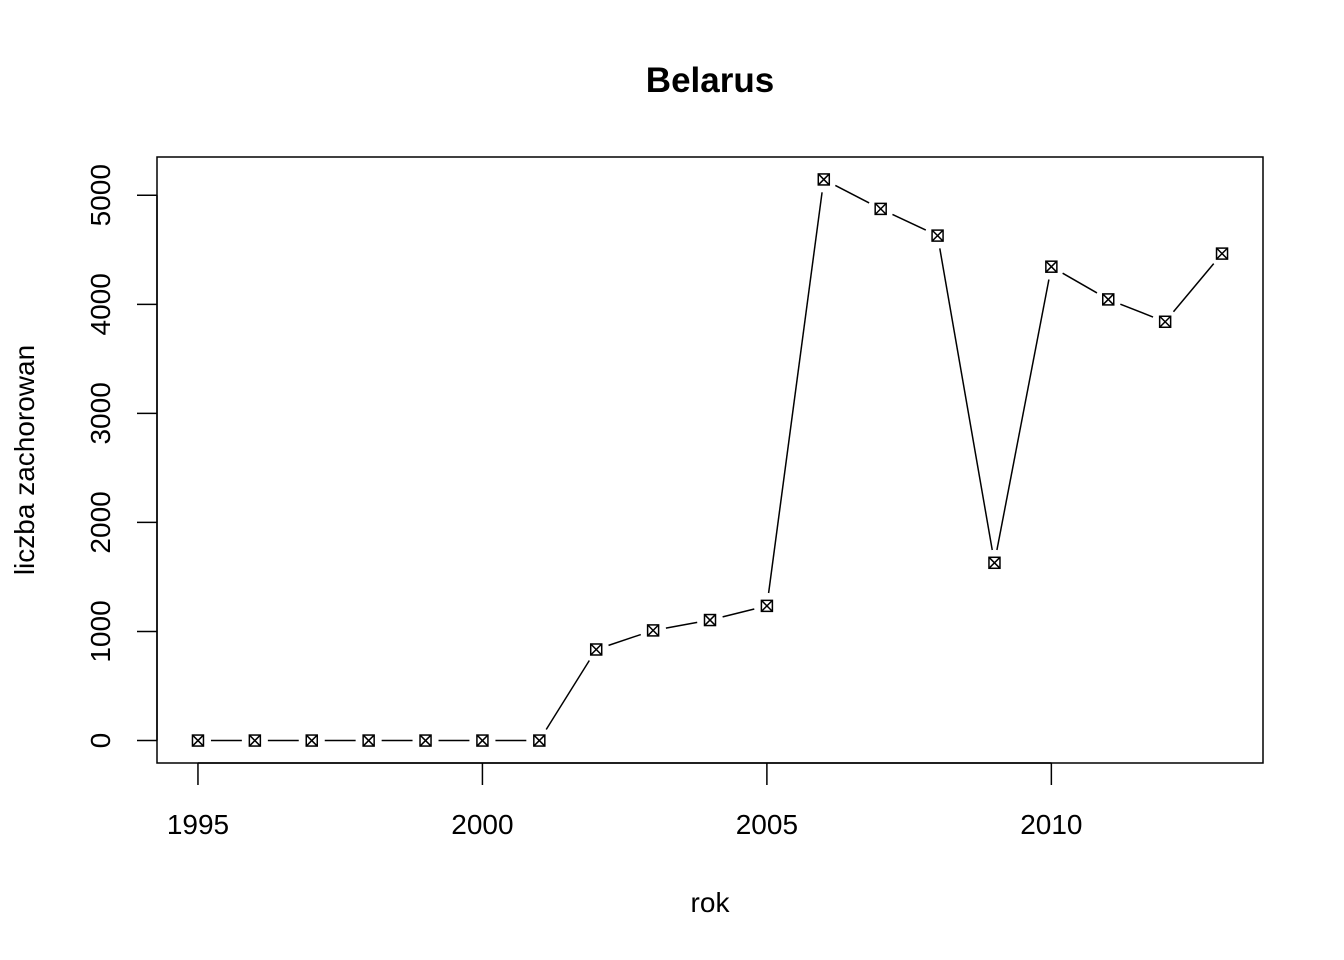  I want to click on x-axis-label: rok, so click(711, 902).